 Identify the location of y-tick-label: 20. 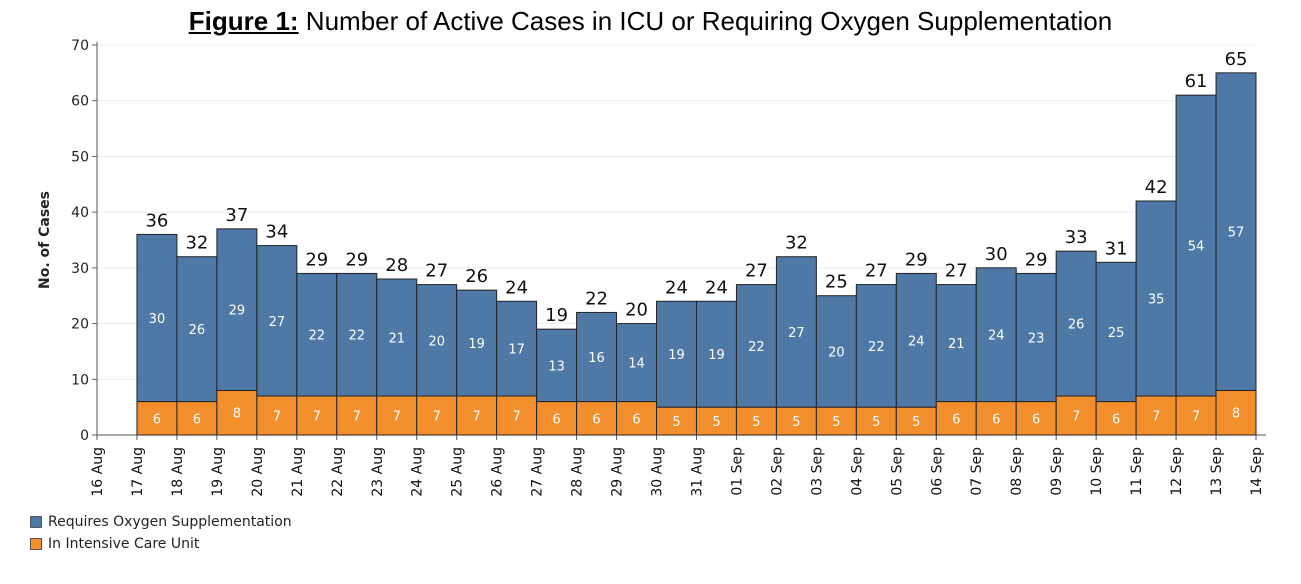
(80, 325).